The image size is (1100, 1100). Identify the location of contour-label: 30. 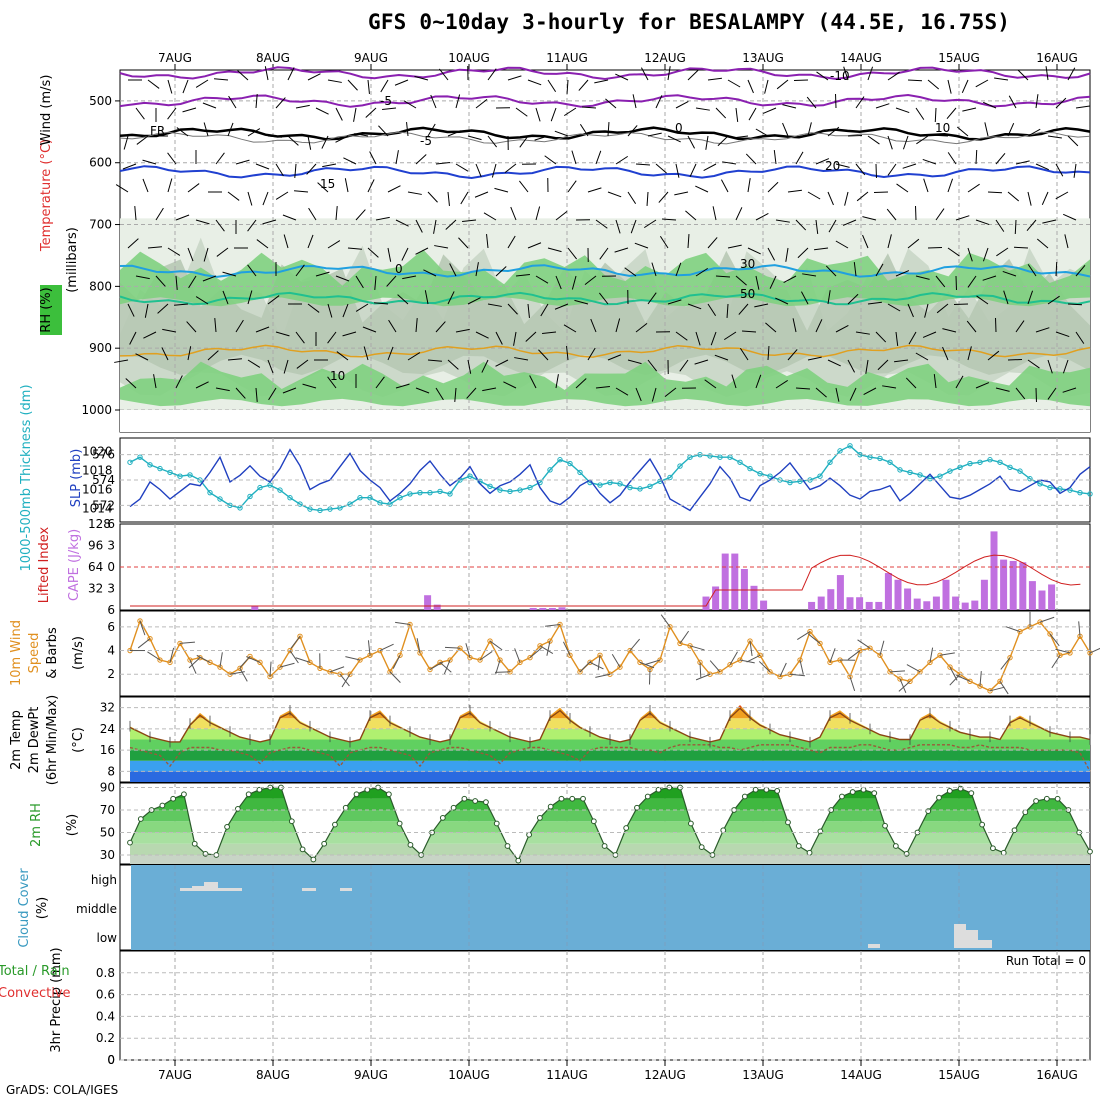
(747, 264).